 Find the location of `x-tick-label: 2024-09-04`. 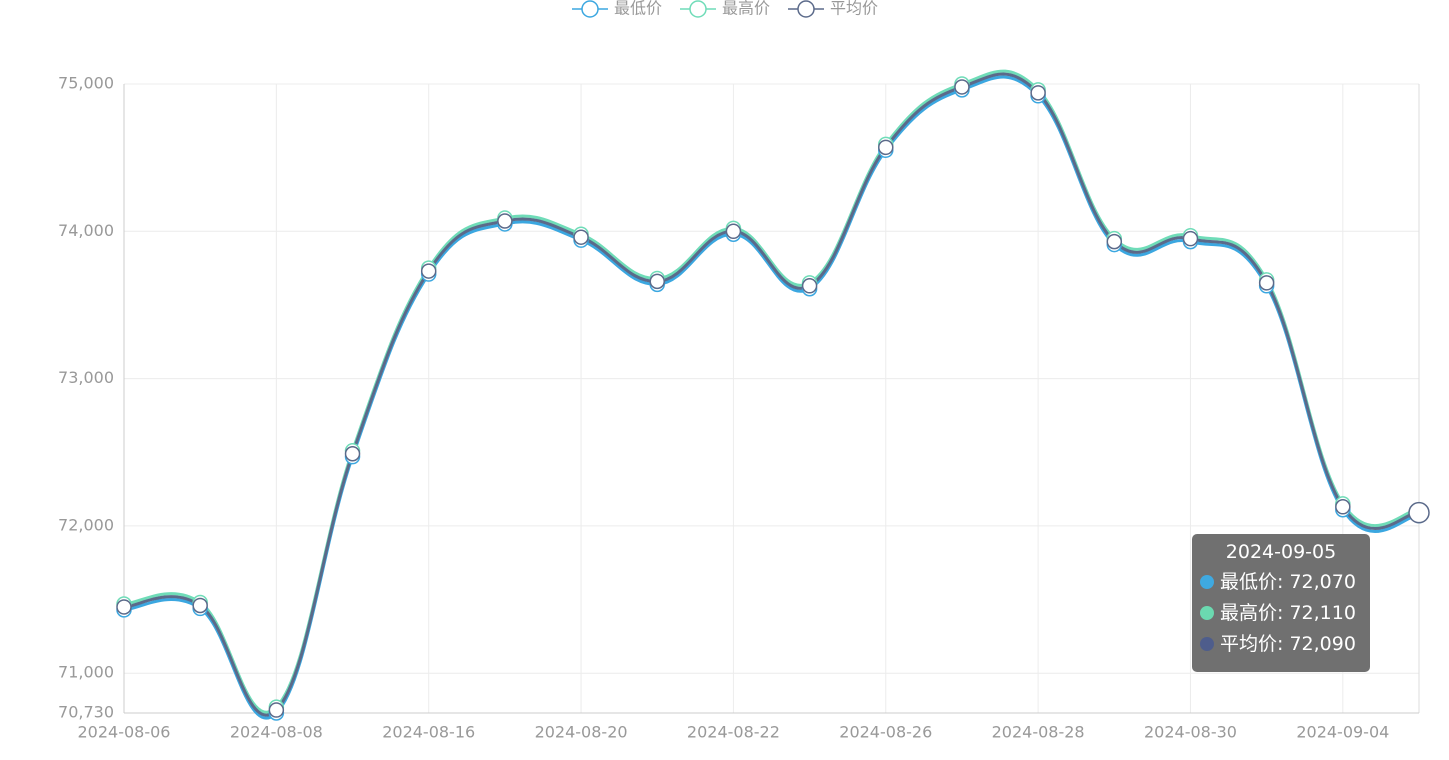

x-tick-label: 2024-09-04 is located at coordinates (1342, 732).